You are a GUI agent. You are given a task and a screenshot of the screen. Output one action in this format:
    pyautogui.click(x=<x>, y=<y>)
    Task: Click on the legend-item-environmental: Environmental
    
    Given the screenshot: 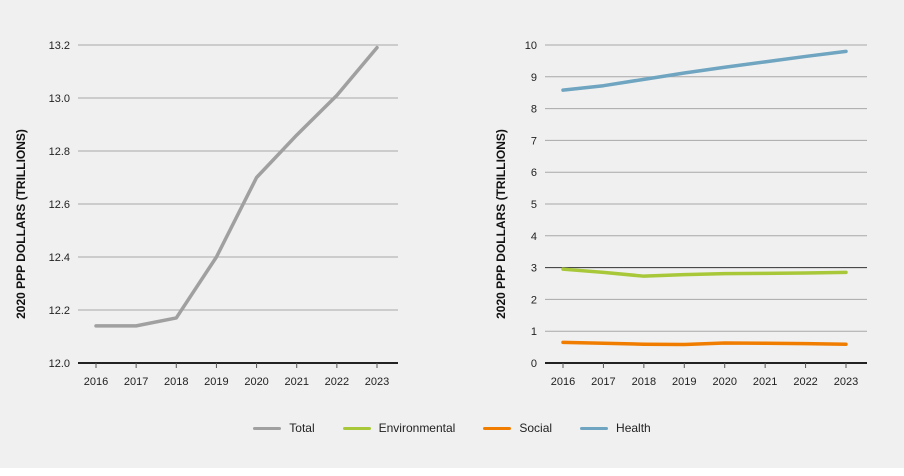 What is the action you would take?
    pyautogui.click(x=399, y=428)
    